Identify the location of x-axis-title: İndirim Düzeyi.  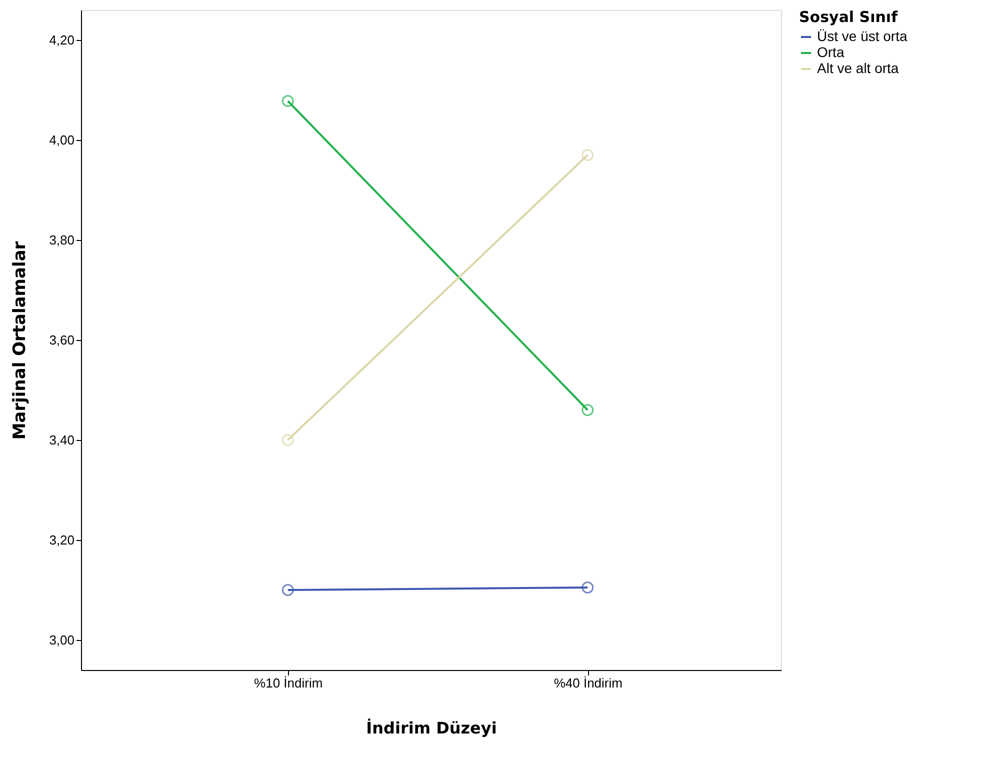
(431, 728).